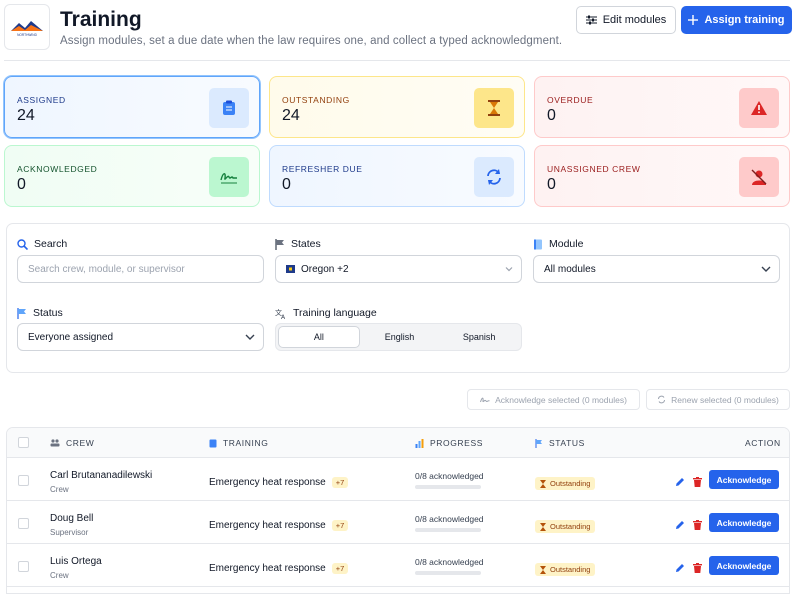 Image resolution: width=800 pixels, height=594 pixels. Describe the element at coordinates (140, 269) in the screenshot. I see `search-input: Search crew, module, or supervisor` at that location.